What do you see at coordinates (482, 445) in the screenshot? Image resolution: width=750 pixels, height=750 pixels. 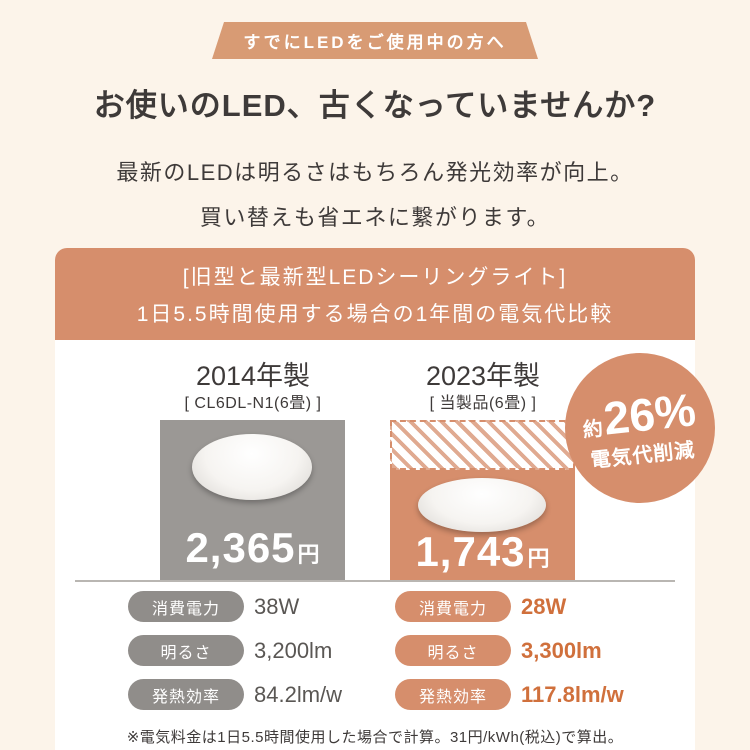 I see `savings-hatch-area` at bounding box center [482, 445].